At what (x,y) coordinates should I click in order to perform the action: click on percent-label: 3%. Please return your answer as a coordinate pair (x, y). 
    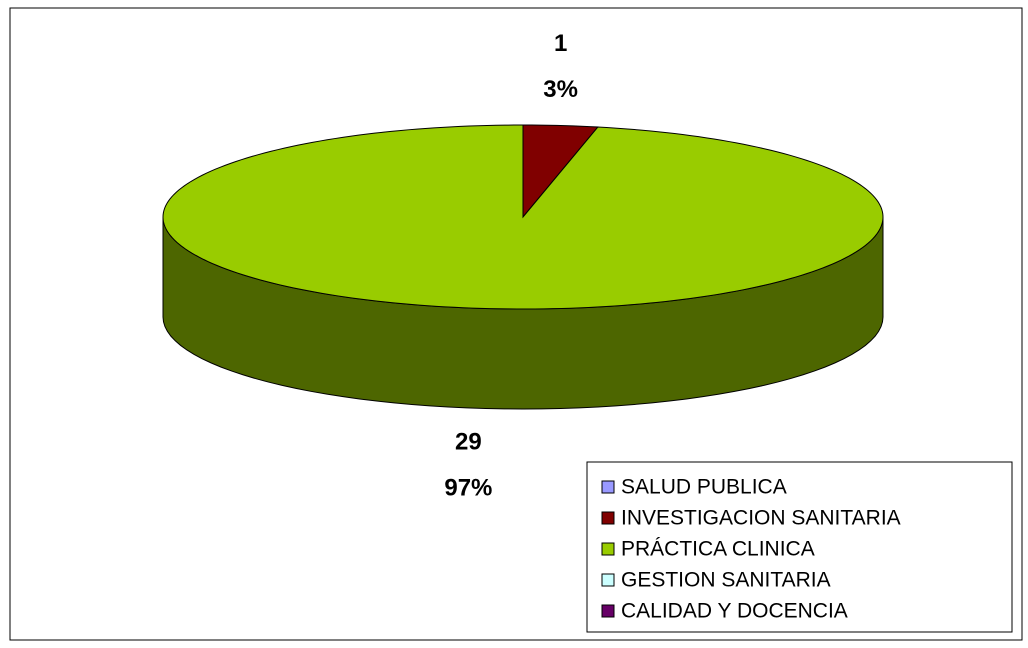
    Looking at the image, I should click on (560, 89).